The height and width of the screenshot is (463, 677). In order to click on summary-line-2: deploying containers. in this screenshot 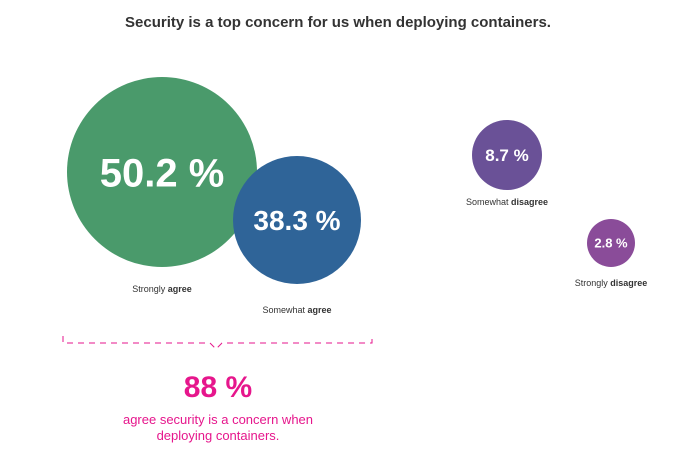, I will do `click(218, 435)`.